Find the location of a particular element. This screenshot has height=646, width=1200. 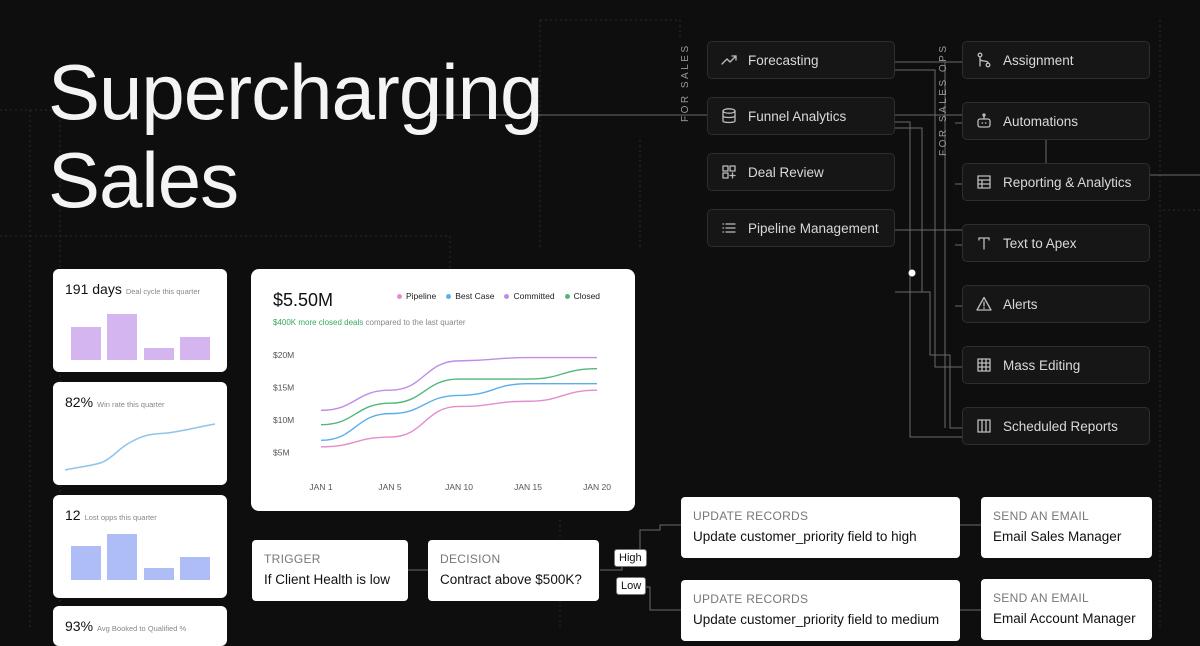

stat-caption: Lost opps this quarter is located at coordinates (120, 517).